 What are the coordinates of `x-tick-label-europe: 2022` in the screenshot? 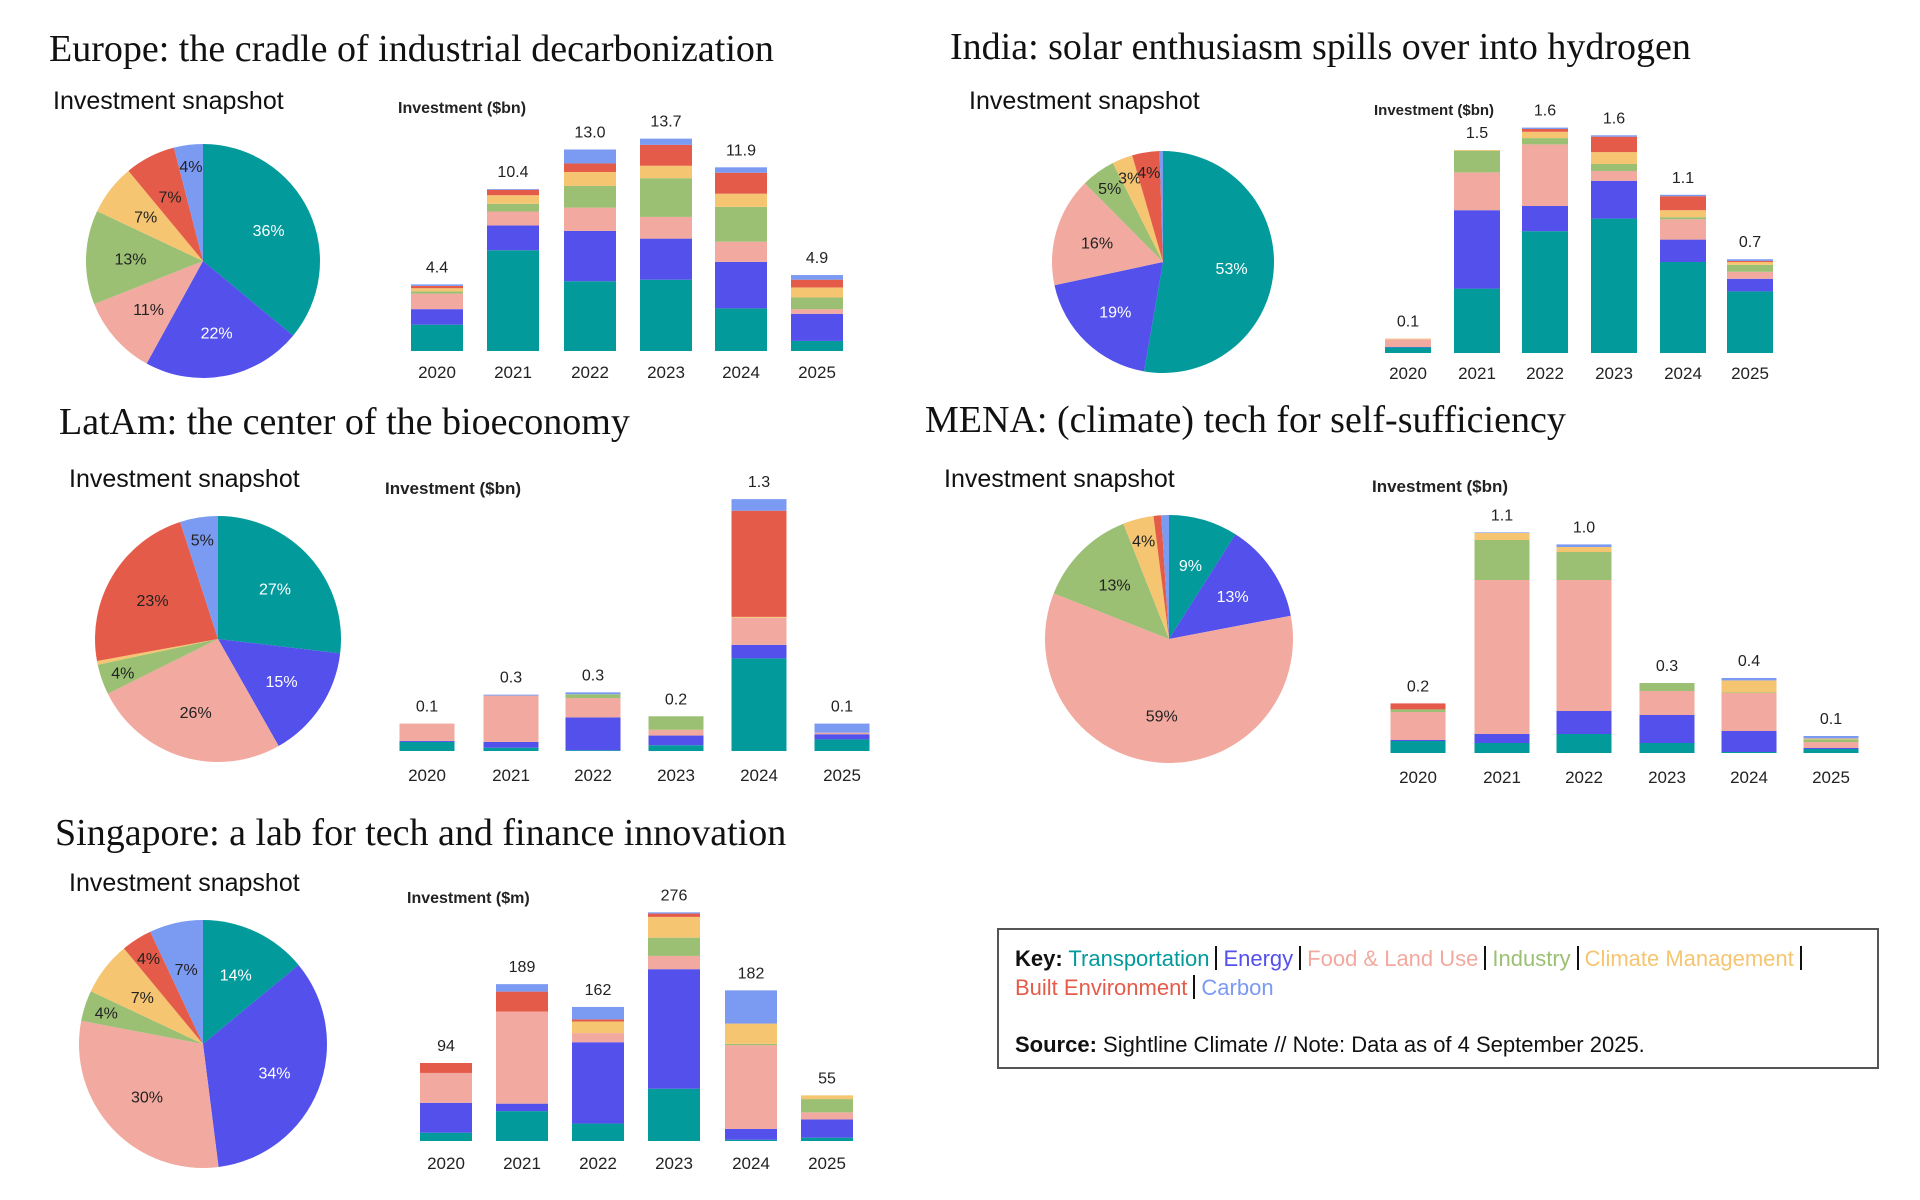 It's located at (590, 372).